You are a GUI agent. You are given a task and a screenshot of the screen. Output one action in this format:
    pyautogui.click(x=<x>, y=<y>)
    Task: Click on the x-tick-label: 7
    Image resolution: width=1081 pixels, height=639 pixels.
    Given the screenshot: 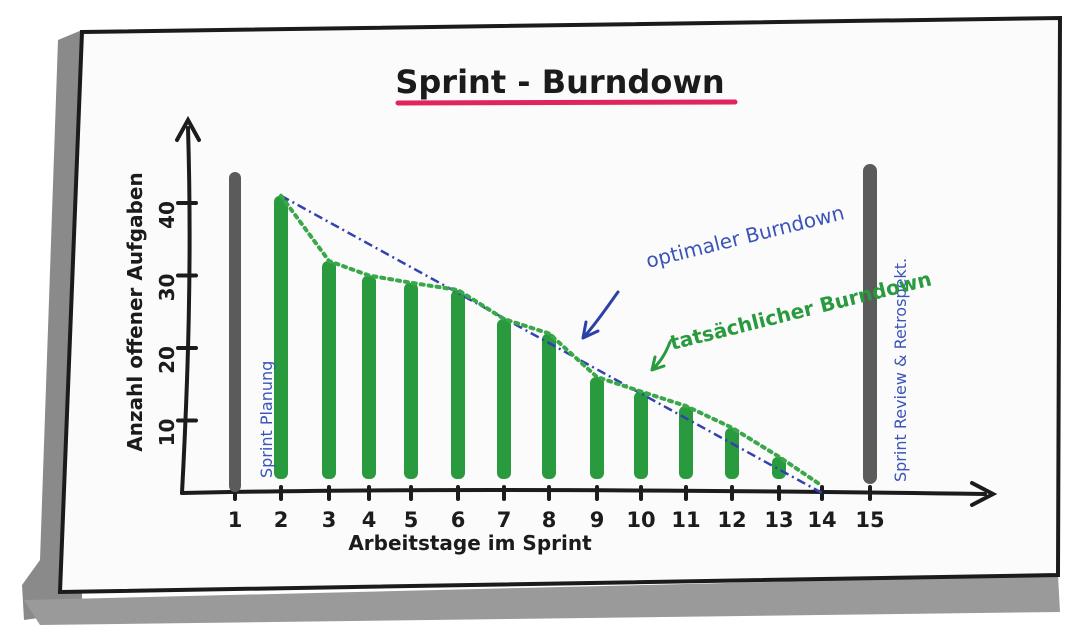 What is the action you would take?
    pyautogui.click(x=504, y=520)
    